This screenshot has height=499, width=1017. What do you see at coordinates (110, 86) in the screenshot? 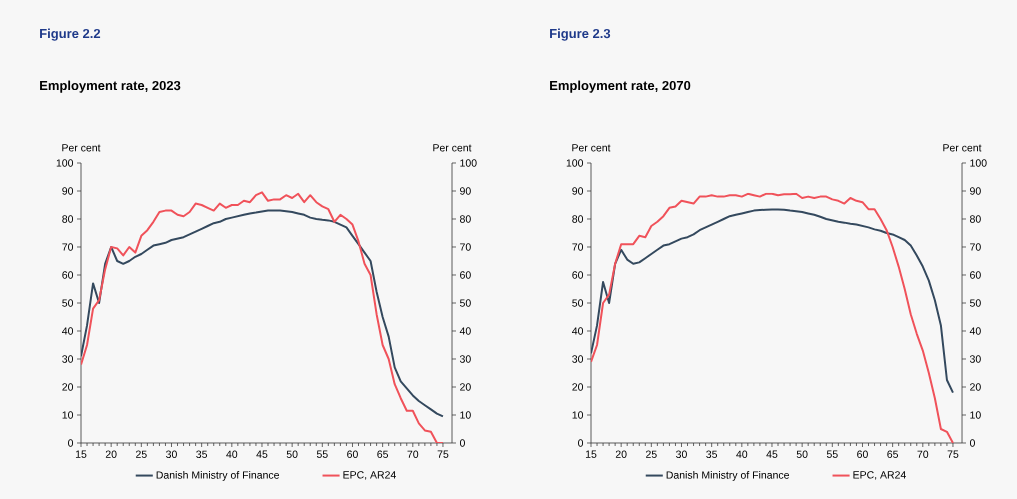
I see `chart-subtitle: Employment rate, 2023` at bounding box center [110, 86].